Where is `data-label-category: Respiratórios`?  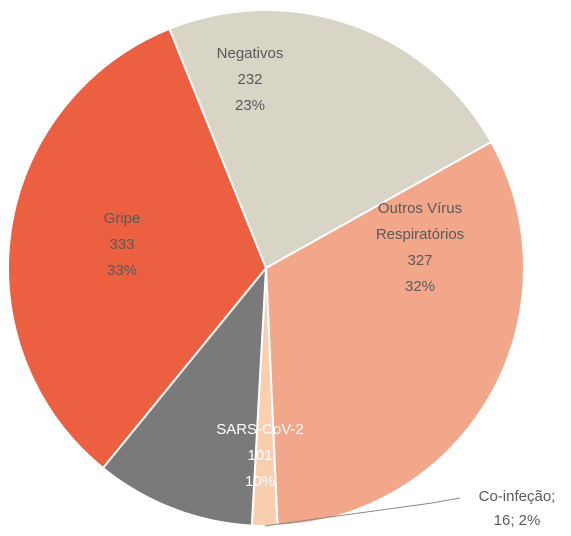
data-label-category: Respiratórios is located at coordinates (420, 234).